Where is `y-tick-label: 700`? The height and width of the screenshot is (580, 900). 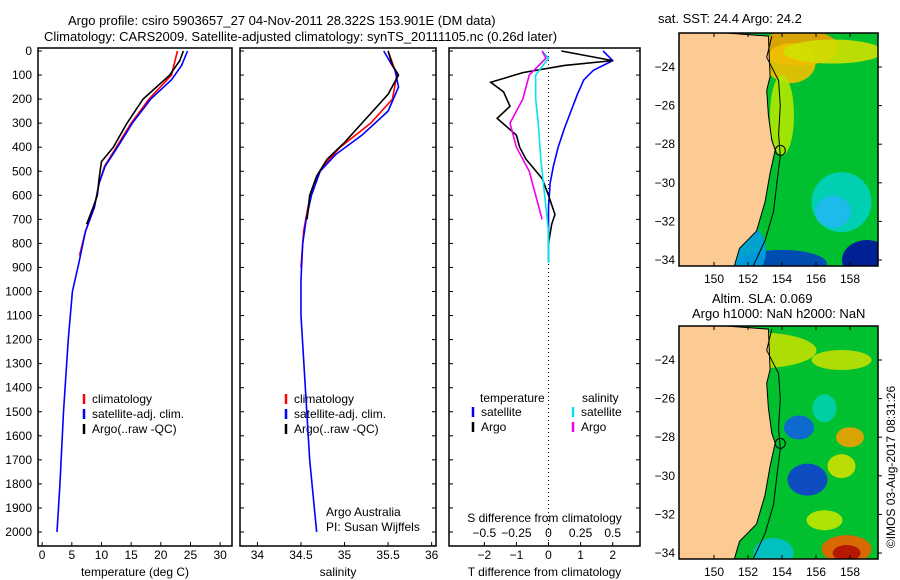
y-tick-label: 700 is located at coordinates (22, 219).